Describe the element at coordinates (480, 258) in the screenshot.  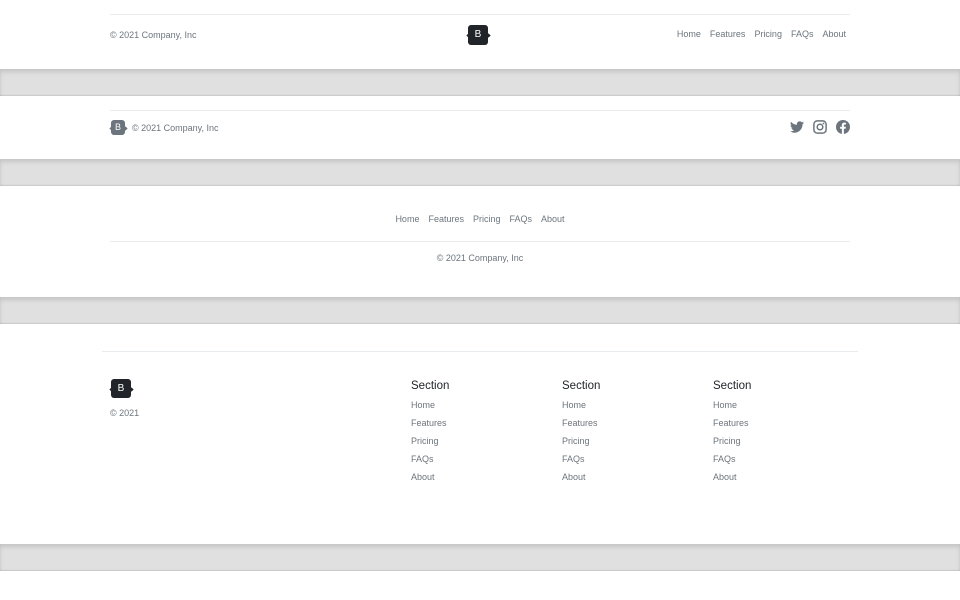
I see `footer3-copyright: © 2021 Company, Inc` at that location.